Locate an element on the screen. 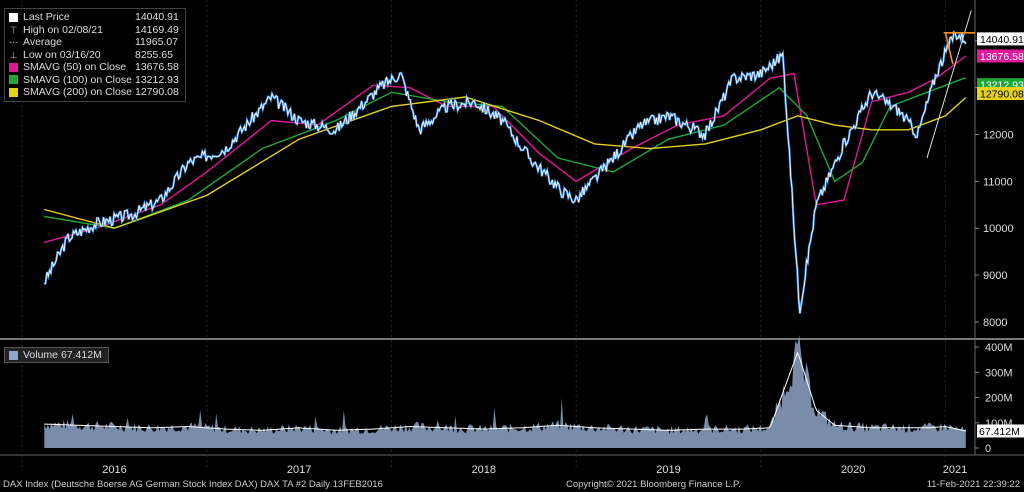  trend-annotations is located at coordinates (950, 84).